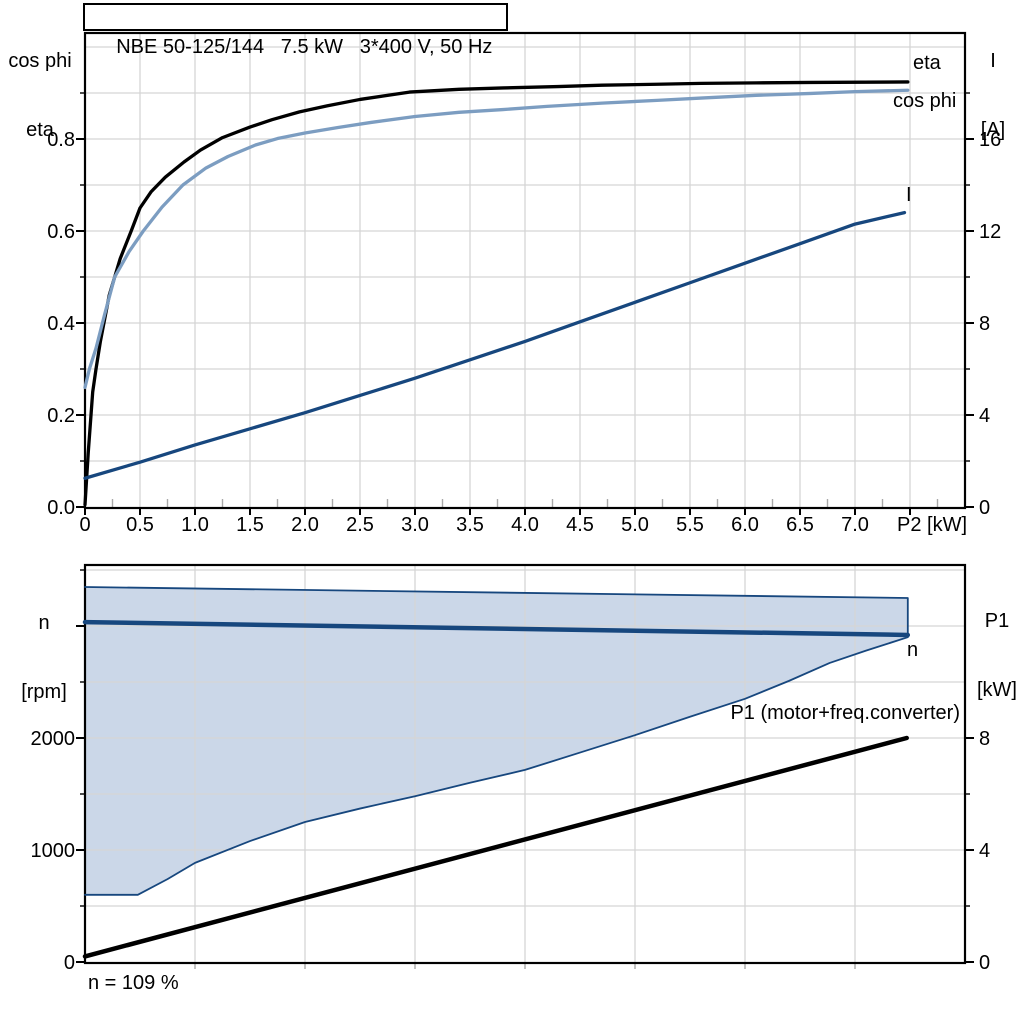 The width and height of the screenshot is (1024, 1024). What do you see at coordinates (360, 525) in the screenshot?
I see `x-tick-label: 2.5` at bounding box center [360, 525].